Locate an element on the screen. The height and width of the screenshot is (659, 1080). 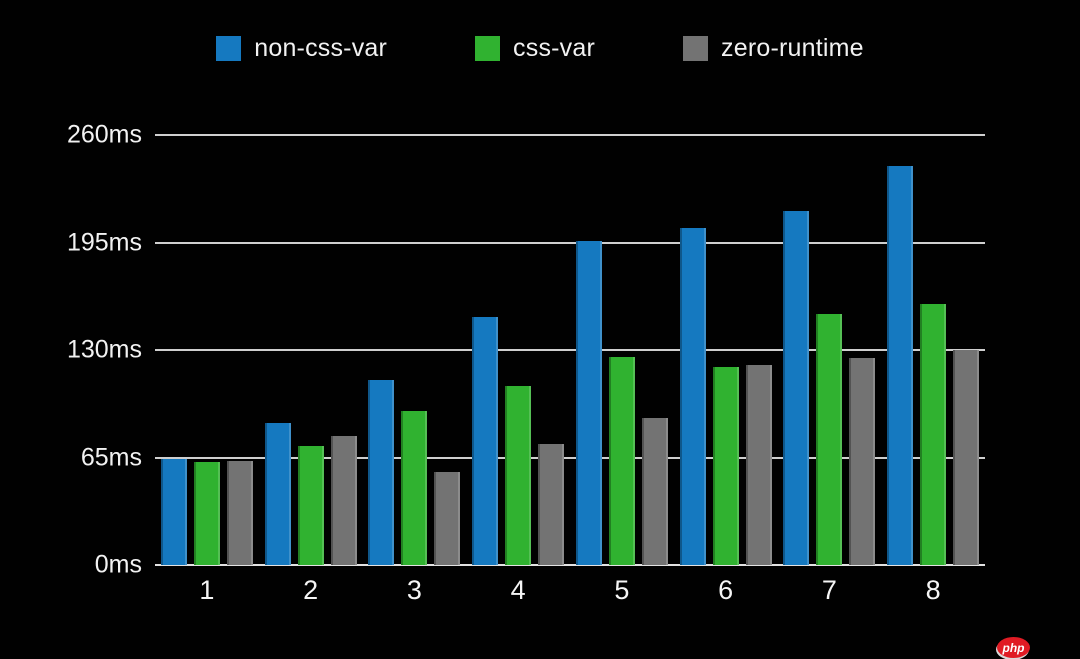
php-logo: php is located at coordinates (1013, 647).